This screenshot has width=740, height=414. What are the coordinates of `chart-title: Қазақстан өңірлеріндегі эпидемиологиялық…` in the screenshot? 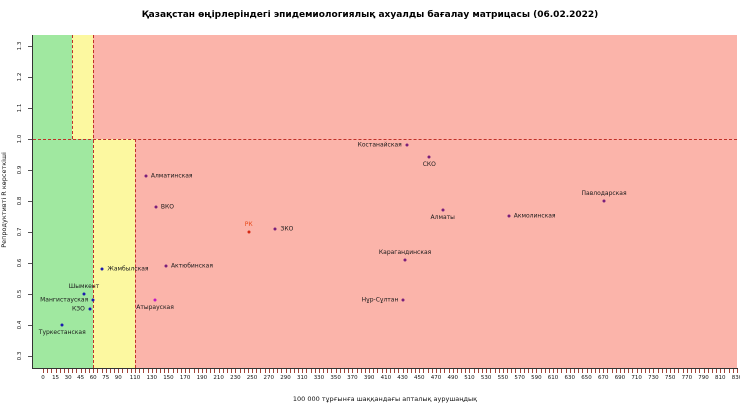 It's located at (370, 15).